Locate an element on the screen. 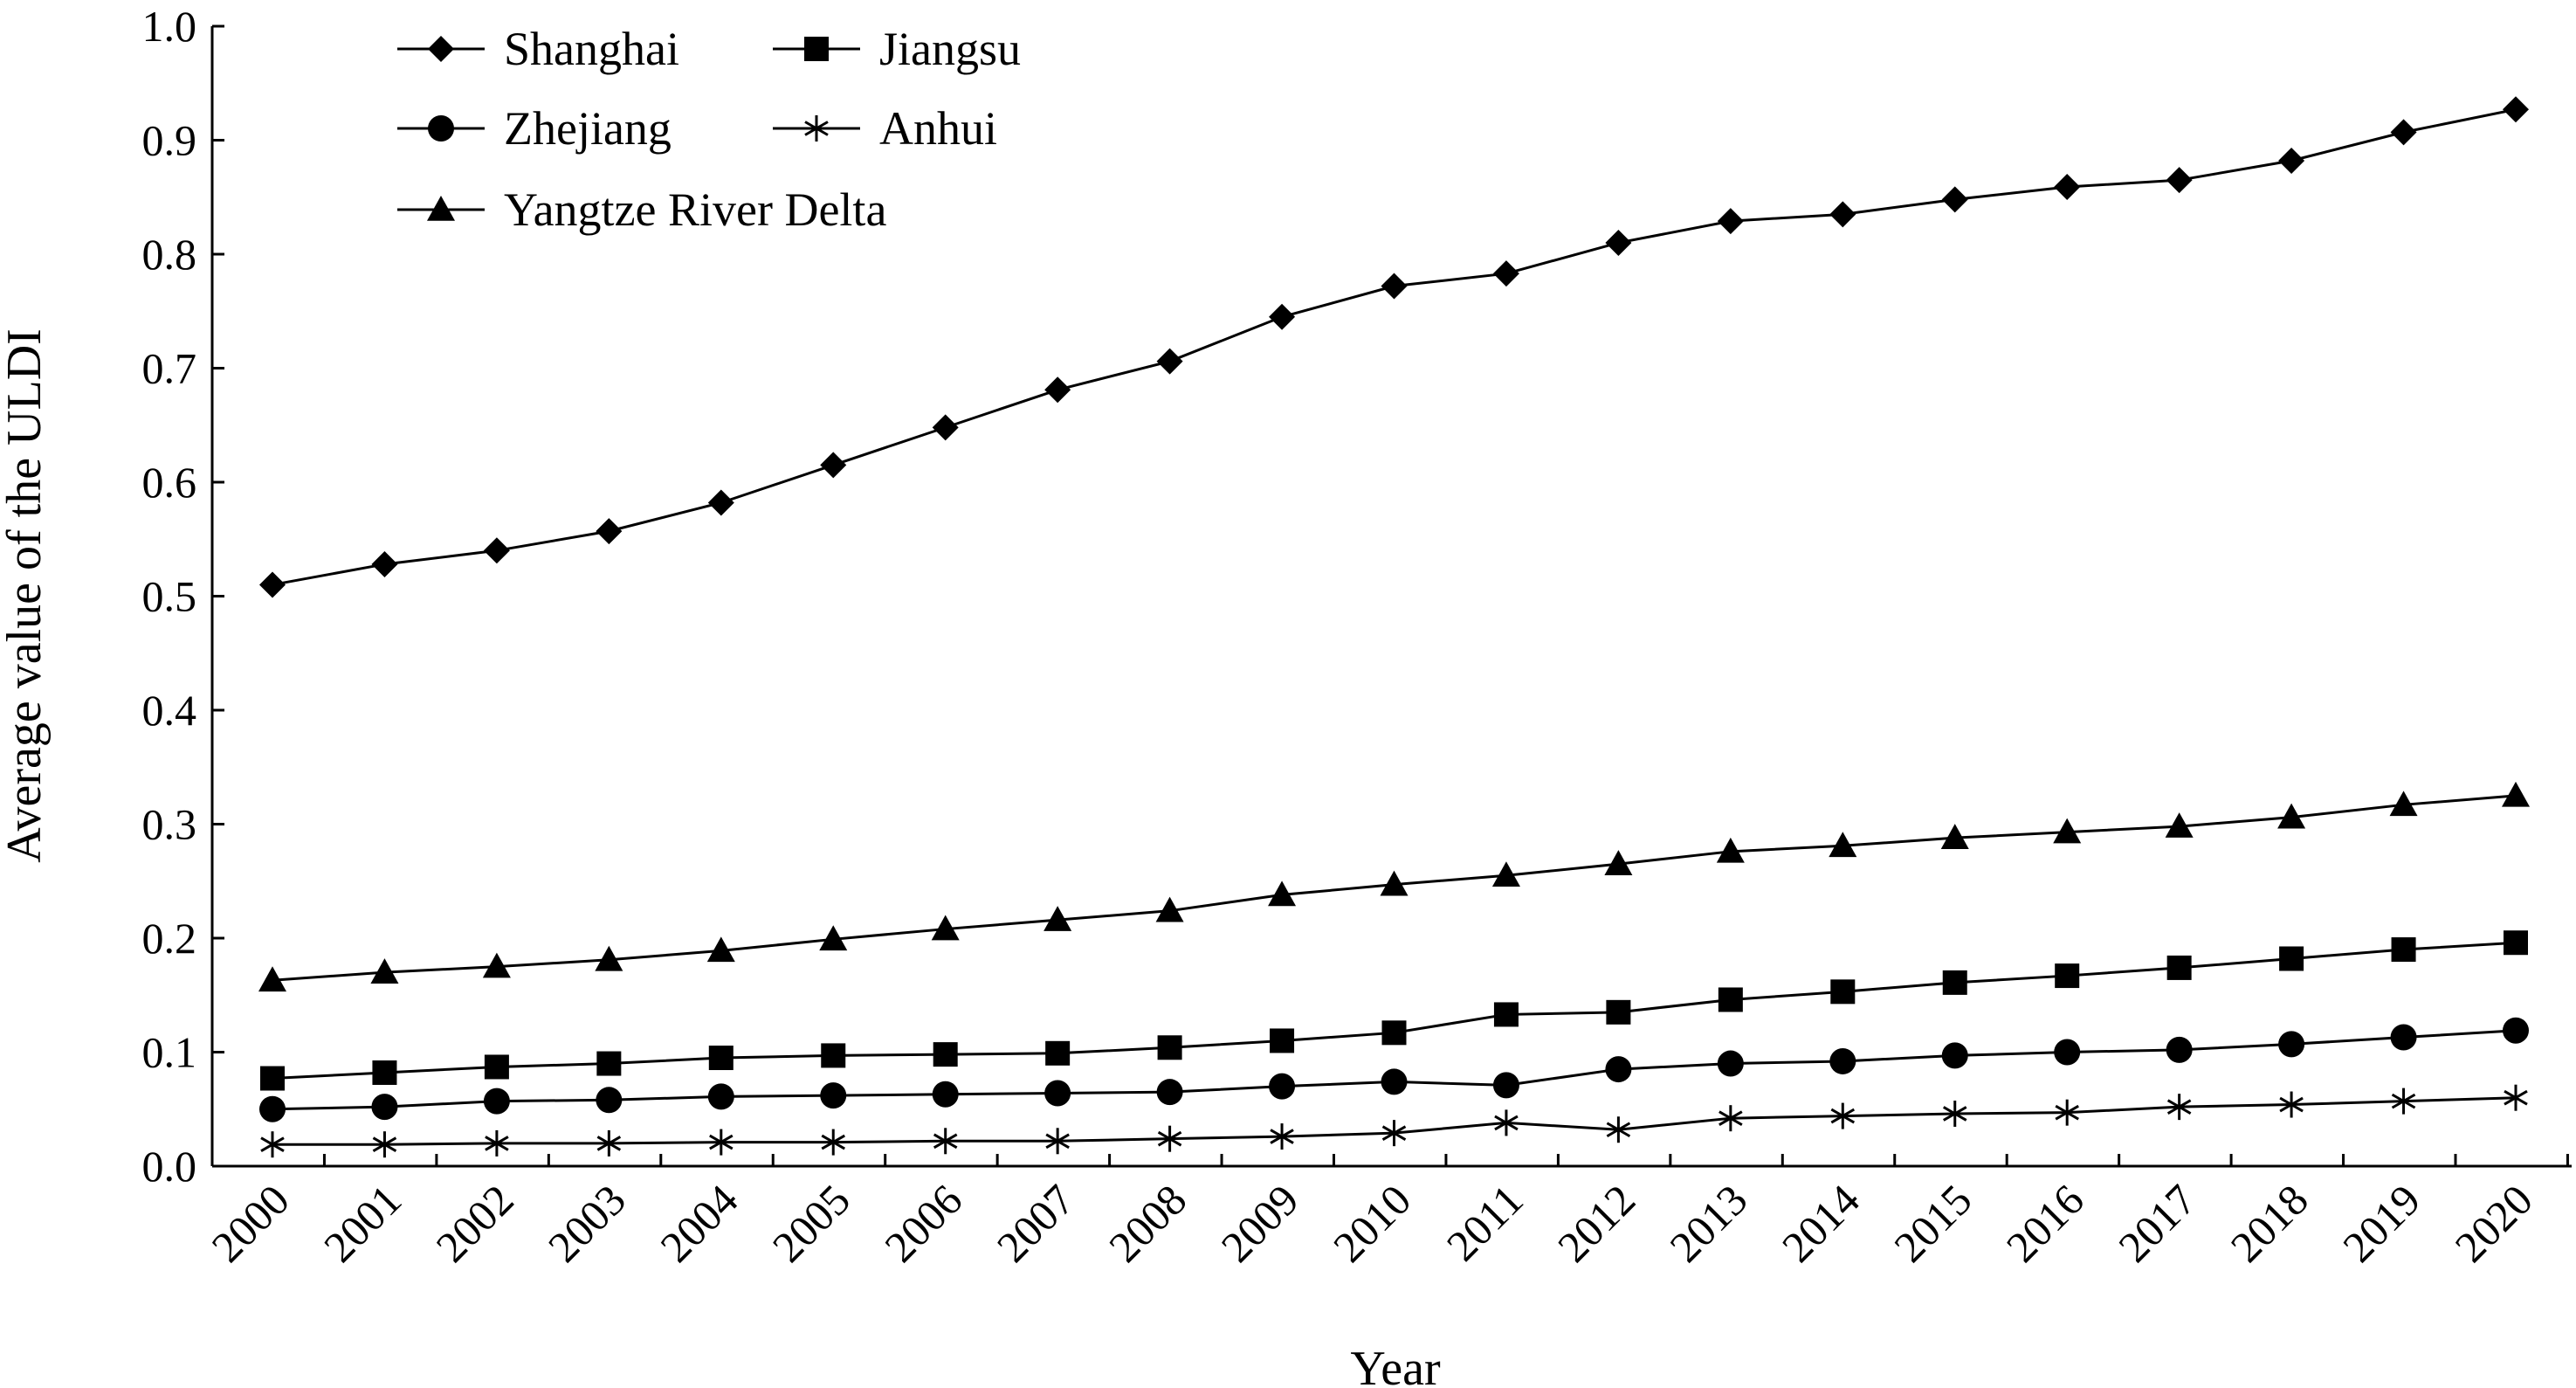 The height and width of the screenshot is (1388, 2576). x-tick-label: 2004 is located at coordinates (699, 1223).